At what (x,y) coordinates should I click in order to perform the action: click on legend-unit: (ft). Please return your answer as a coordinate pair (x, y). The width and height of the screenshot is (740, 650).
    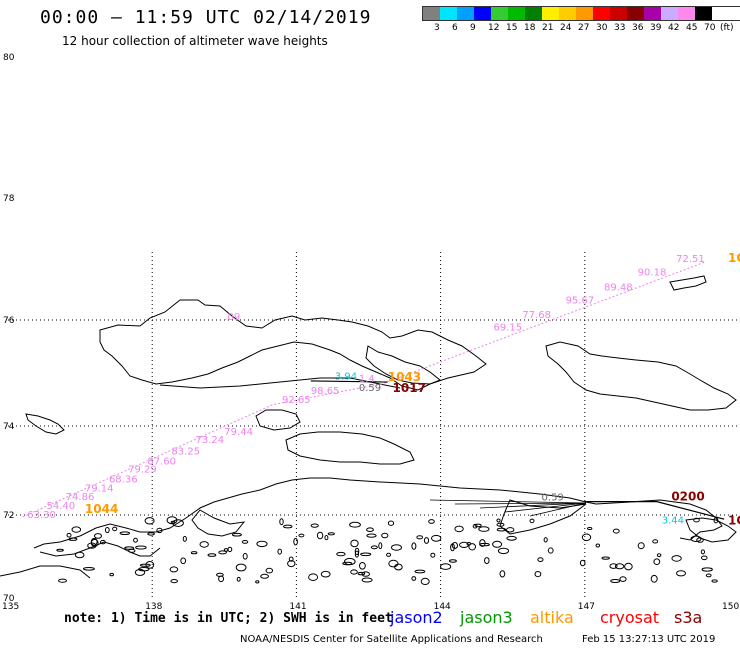
    Looking at the image, I should click on (727, 28).